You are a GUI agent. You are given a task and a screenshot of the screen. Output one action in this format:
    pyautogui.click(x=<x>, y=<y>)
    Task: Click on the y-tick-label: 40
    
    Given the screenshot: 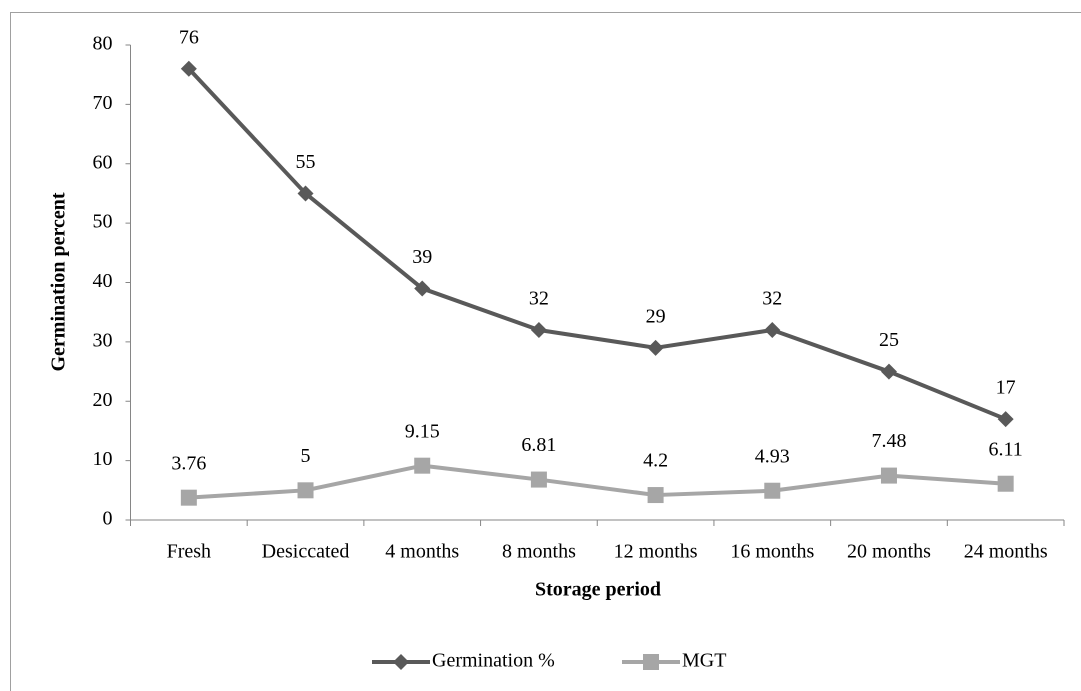 What is the action you would take?
    pyautogui.click(x=103, y=281)
    